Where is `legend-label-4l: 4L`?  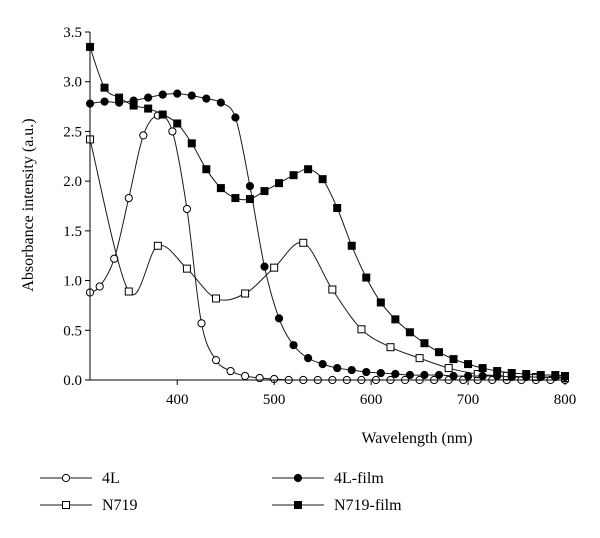 legend-label-4l: 4L is located at coordinates (111, 478).